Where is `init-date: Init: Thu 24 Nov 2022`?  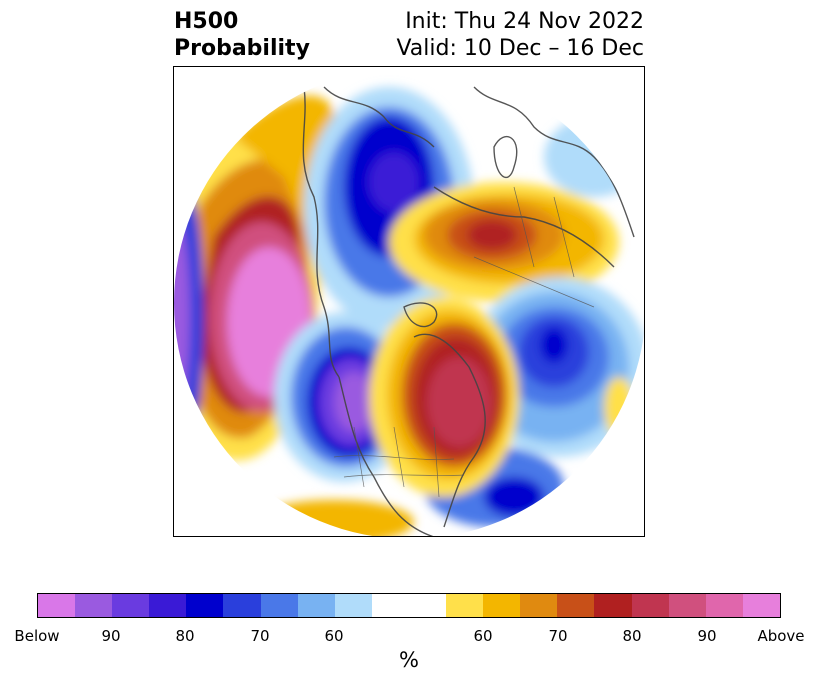
init-date: Init: Thu 24 Nov 2022 is located at coordinates (524, 21).